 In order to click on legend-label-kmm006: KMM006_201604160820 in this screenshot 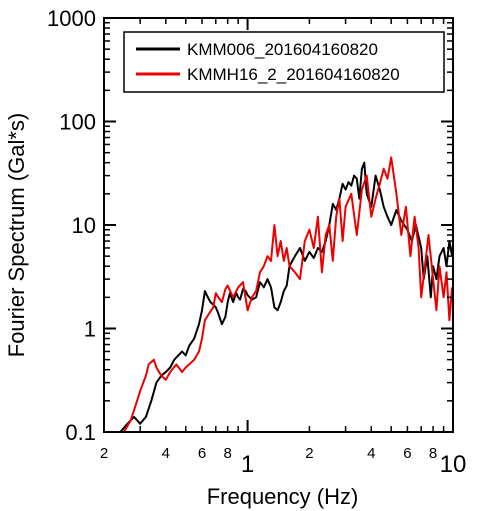, I will do `click(282, 49)`.